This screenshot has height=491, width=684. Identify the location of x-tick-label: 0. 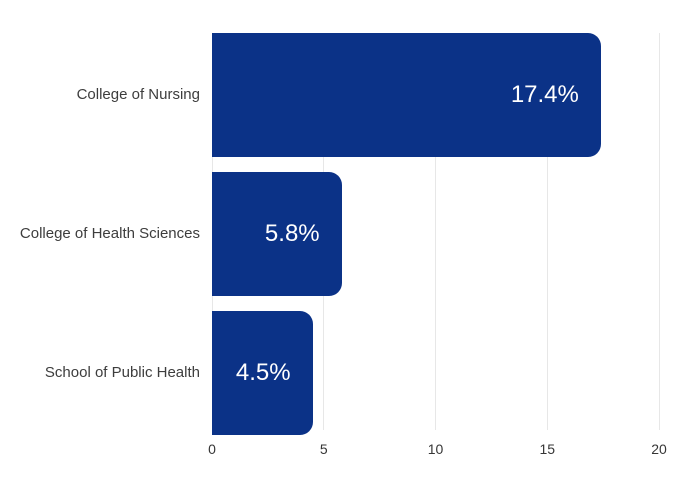
(212, 449).